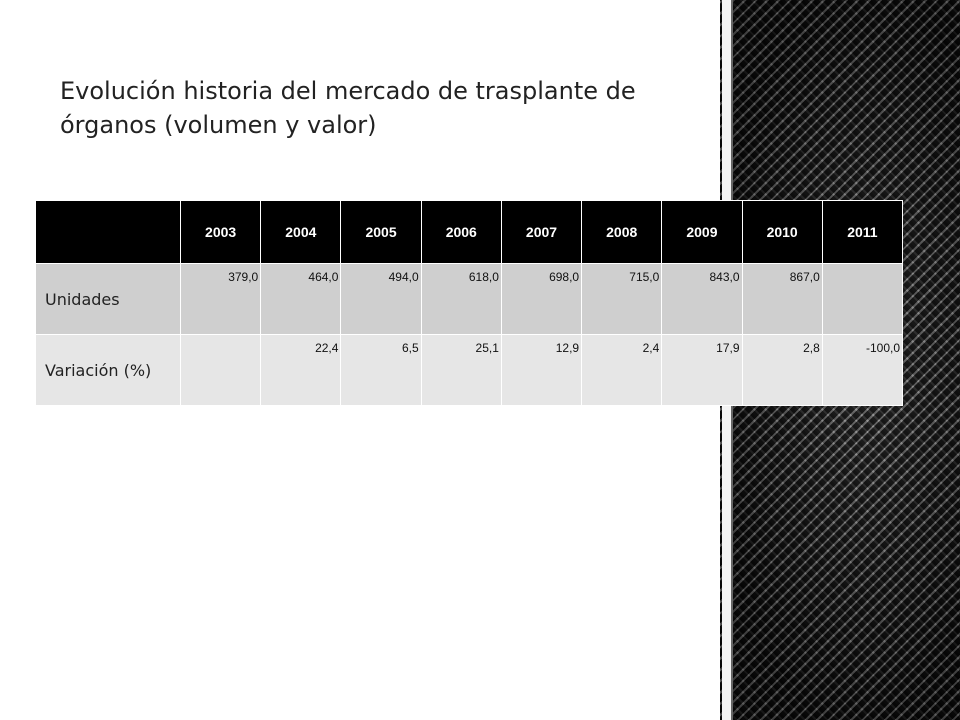  I want to click on value-cell: 867,0, so click(782, 299).